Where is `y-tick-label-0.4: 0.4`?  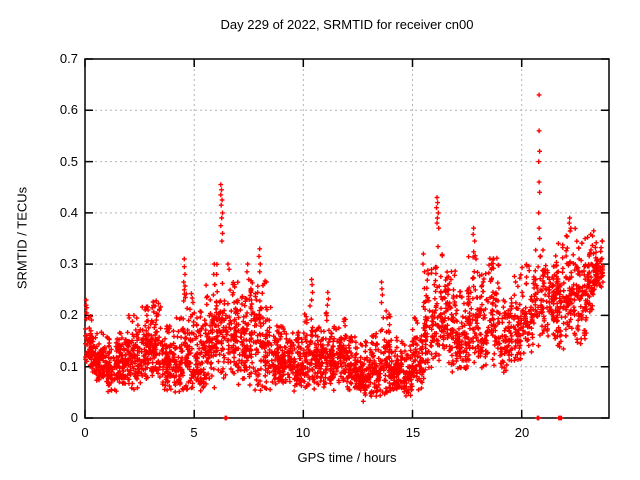
y-tick-label-0.4: 0.4 is located at coordinates (68, 212).